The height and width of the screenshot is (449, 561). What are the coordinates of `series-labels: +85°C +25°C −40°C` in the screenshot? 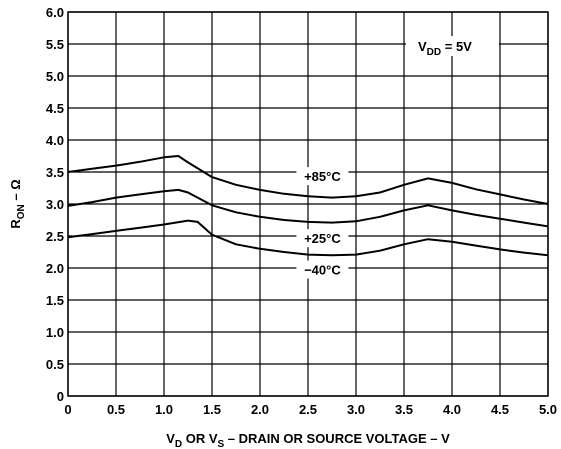 It's located at (322, 223).